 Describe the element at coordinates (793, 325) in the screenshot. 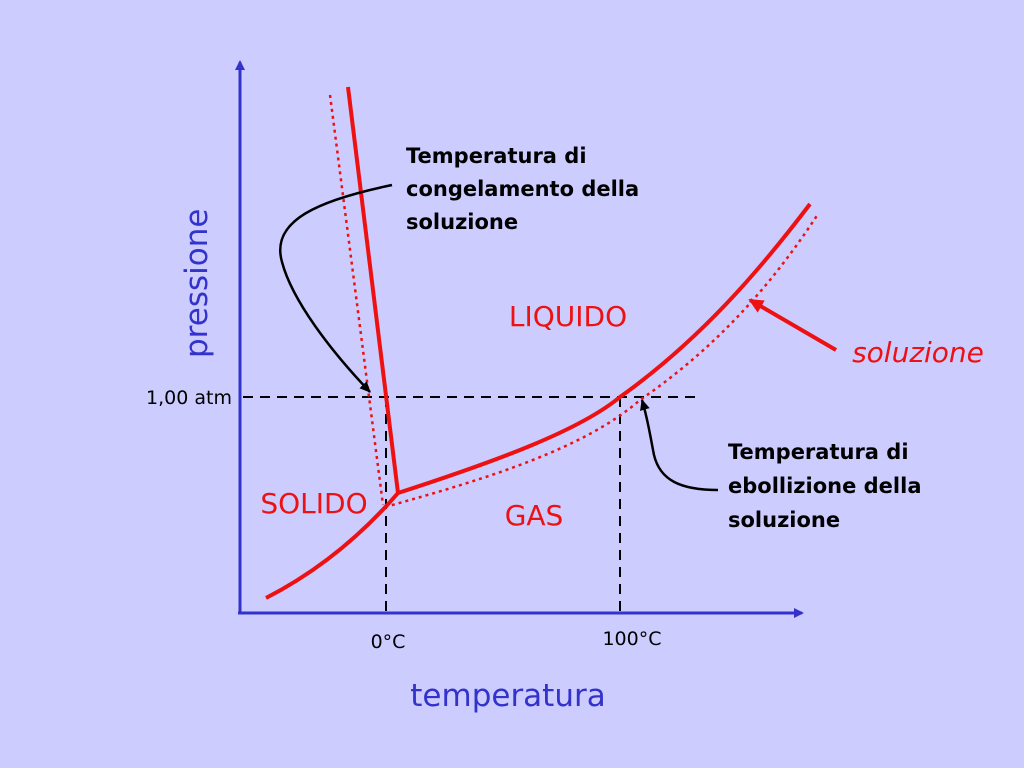

I see `solution-label-arrow` at that location.